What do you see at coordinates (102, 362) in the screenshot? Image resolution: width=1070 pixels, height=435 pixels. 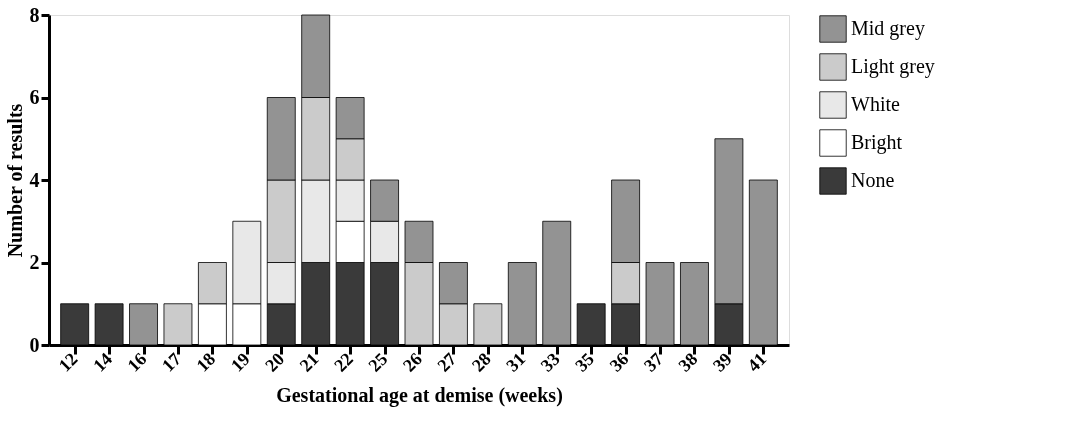 I see `x-tick-label: 14` at bounding box center [102, 362].